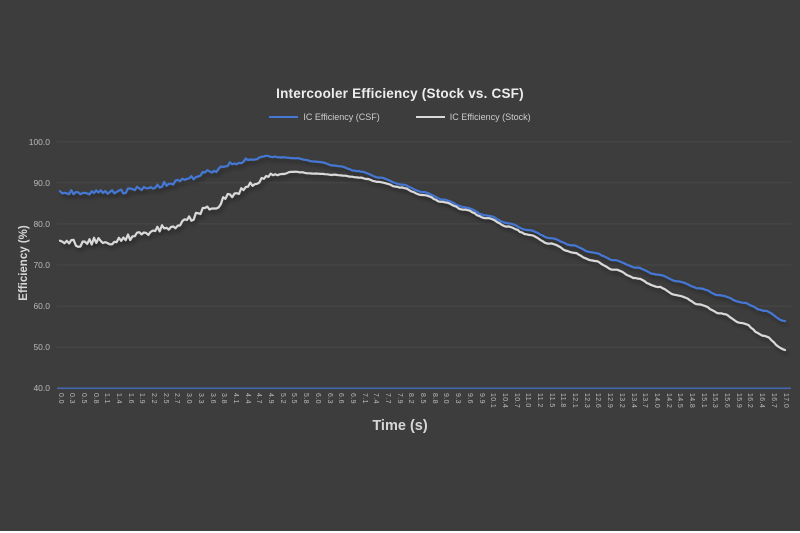  What do you see at coordinates (387, 398) in the screenshot?
I see `x-tick-label: 7.7` at bounding box center [387, 398].